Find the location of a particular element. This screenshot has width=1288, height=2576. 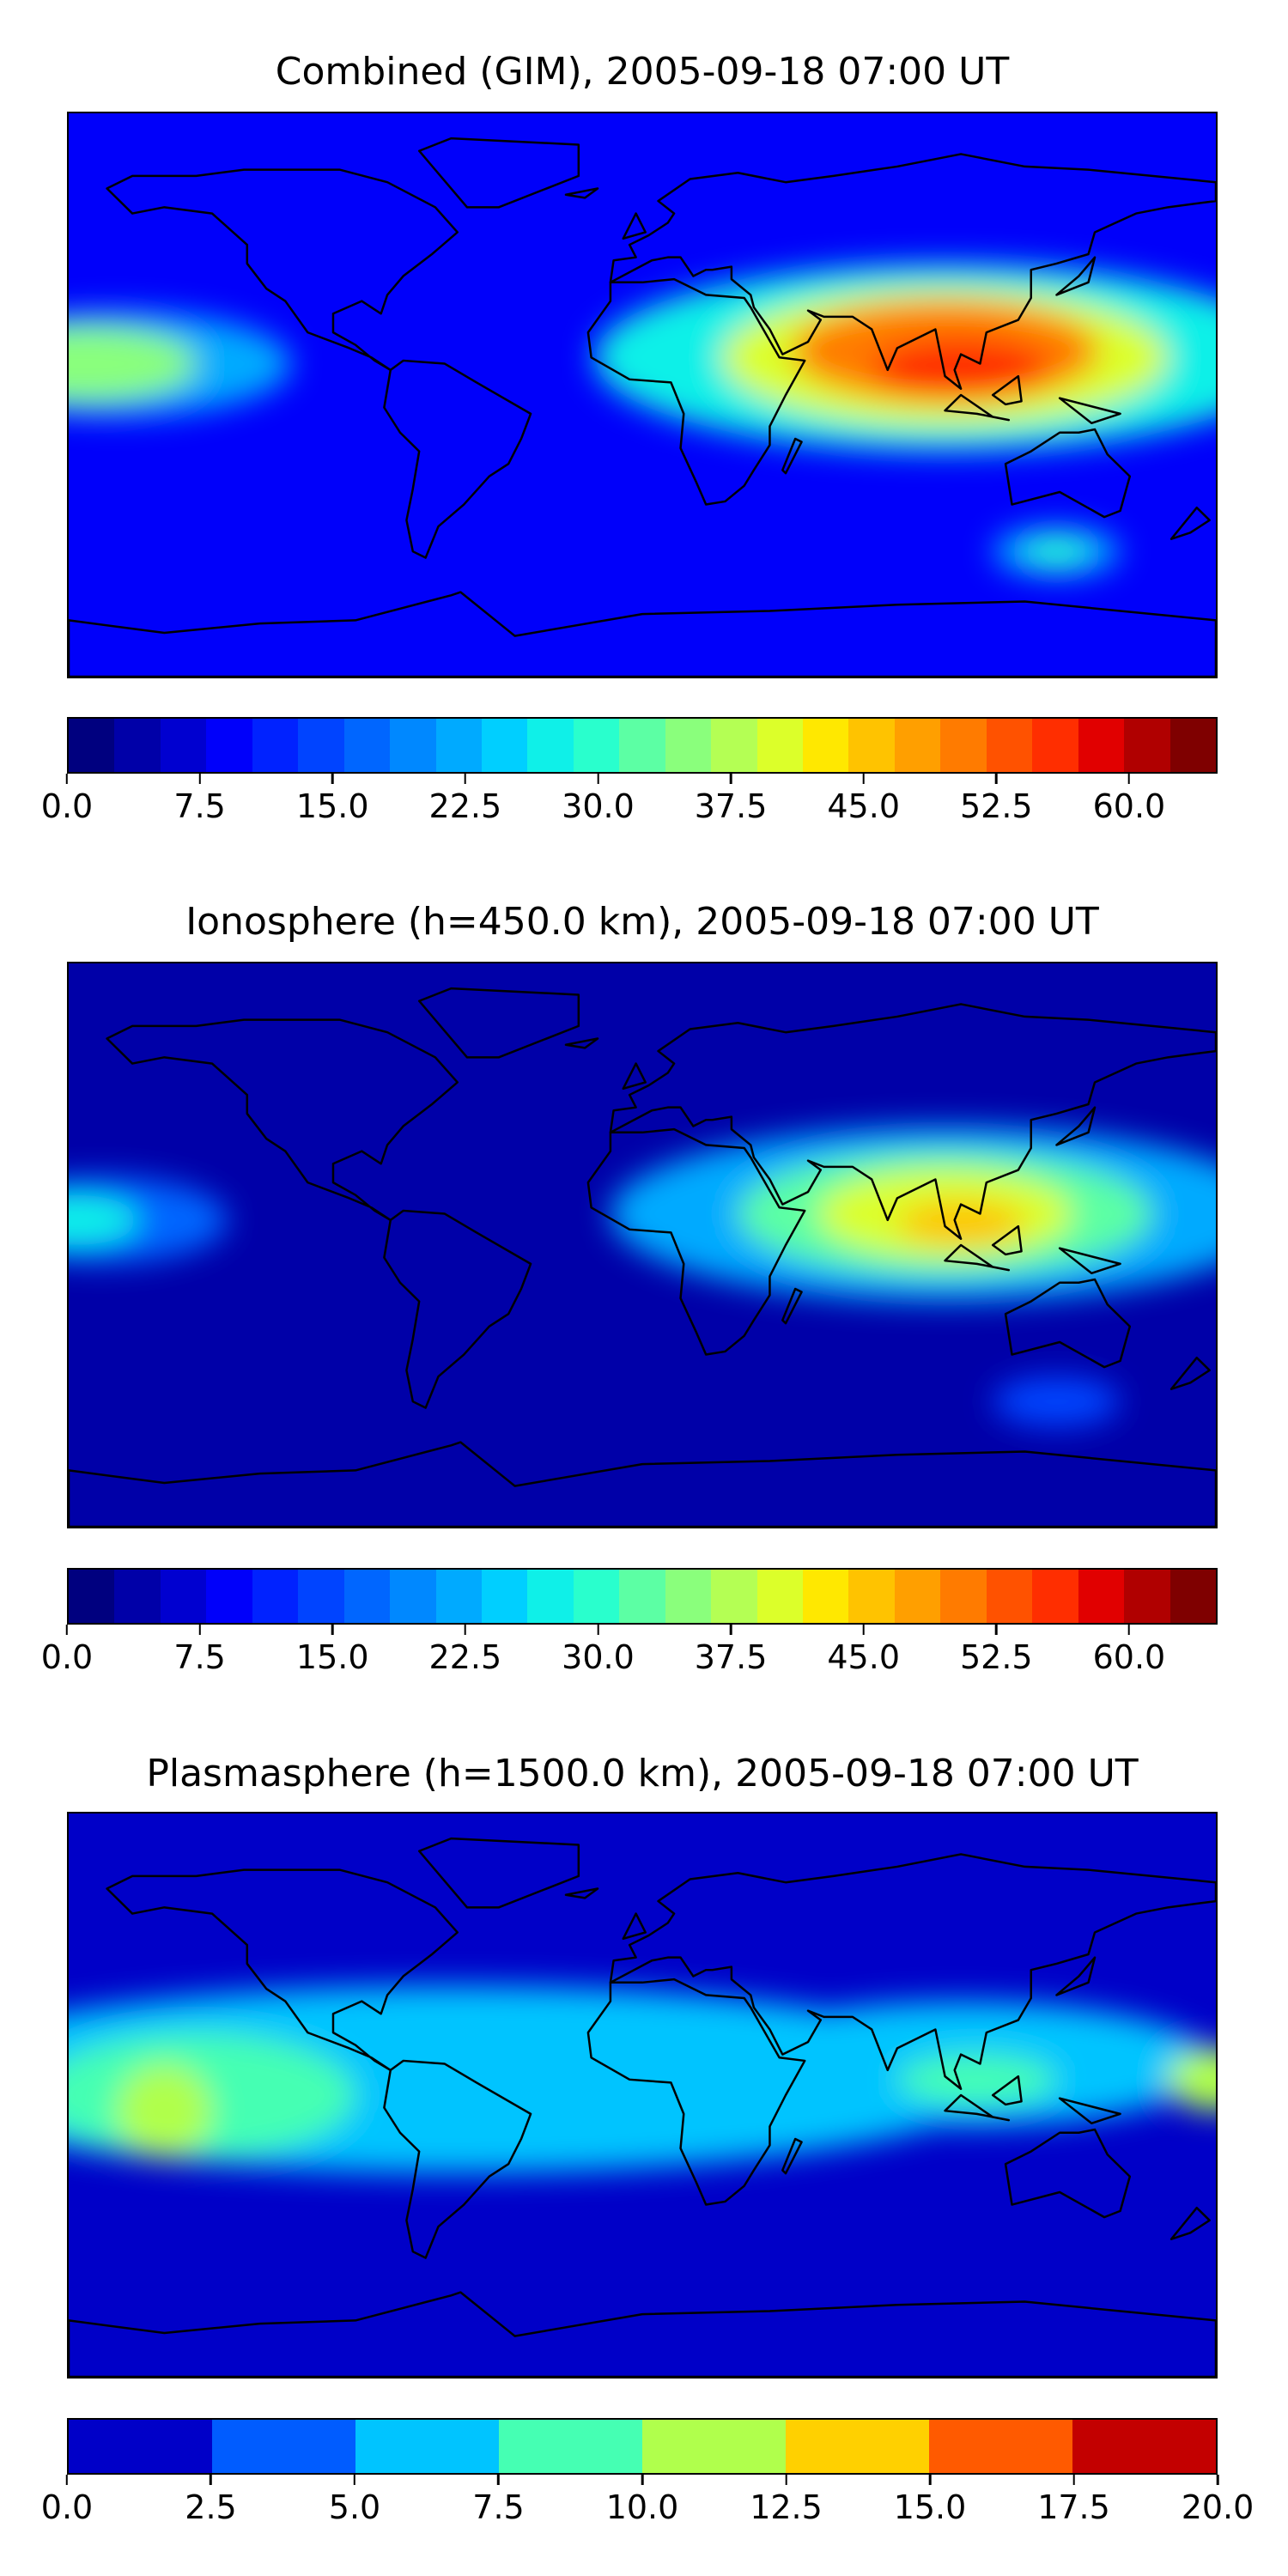

colorbar-tick: 2.5 is located at coordinates (211, 2500).